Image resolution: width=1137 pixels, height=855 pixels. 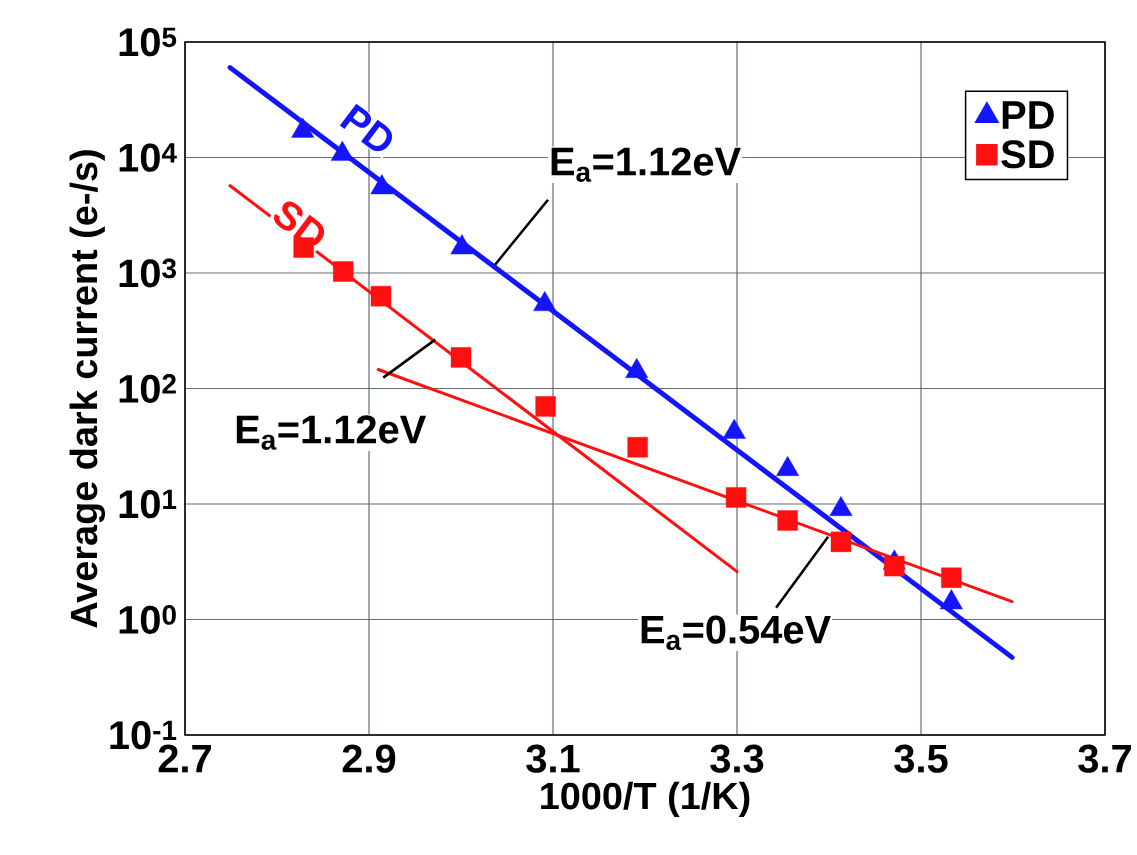 I want to click on legend-label: SD, so click(x=1027, y=154).